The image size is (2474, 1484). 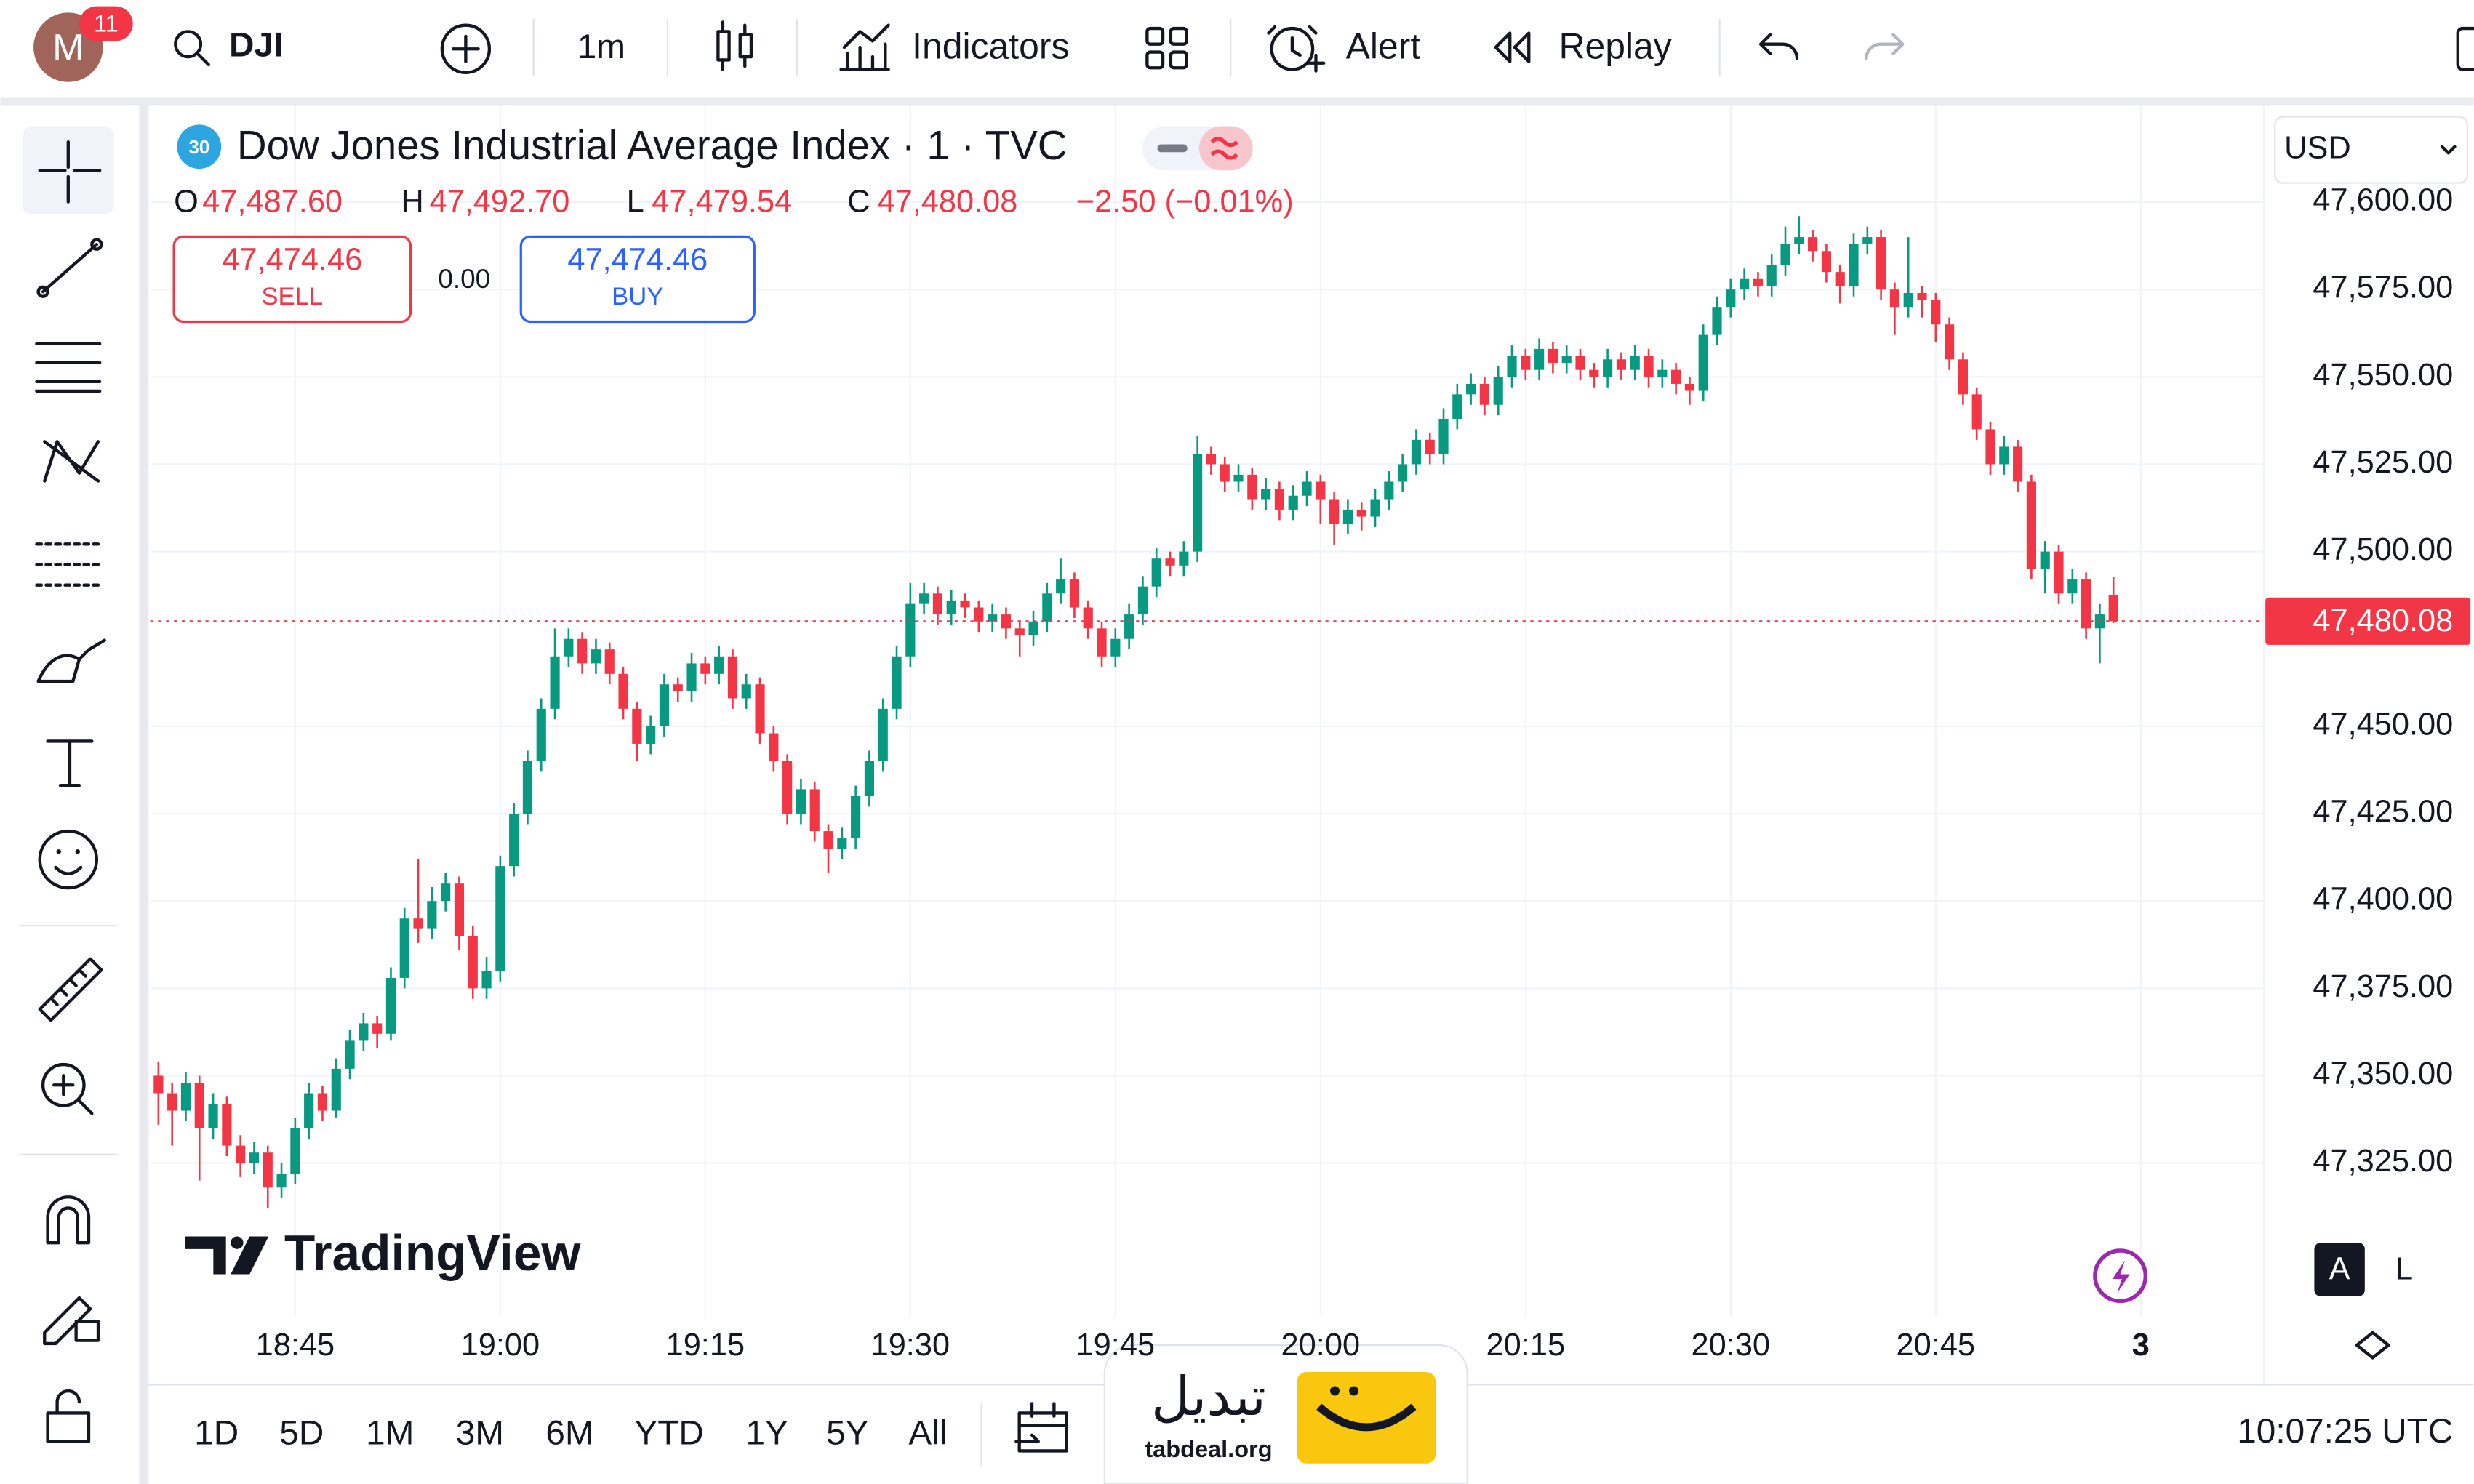 I want to click on goto-date-button, so click(x=1041, y=1427).